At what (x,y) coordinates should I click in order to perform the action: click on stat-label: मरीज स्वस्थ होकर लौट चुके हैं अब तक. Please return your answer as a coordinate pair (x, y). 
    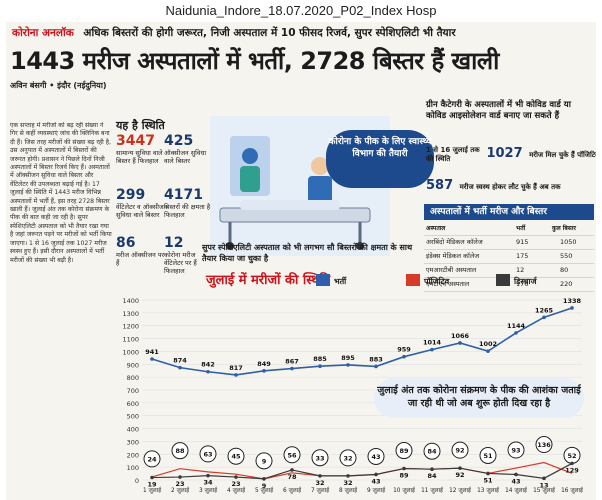
    Looking at the image, I should click on (510, 187).